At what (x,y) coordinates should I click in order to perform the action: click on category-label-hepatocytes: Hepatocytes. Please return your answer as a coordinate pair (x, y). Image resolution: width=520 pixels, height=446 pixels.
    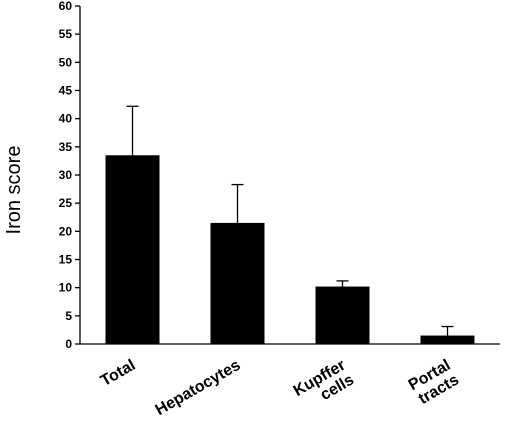
    Looking at the image, I should click on (198, 388).